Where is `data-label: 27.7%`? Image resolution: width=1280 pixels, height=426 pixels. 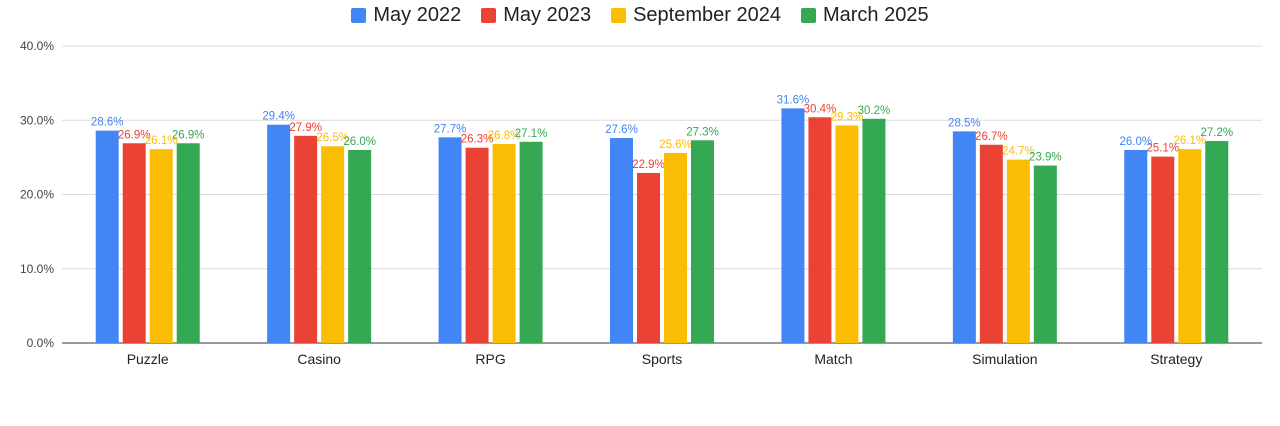 data-label: 27.7% is located at coordinates (450, 129).